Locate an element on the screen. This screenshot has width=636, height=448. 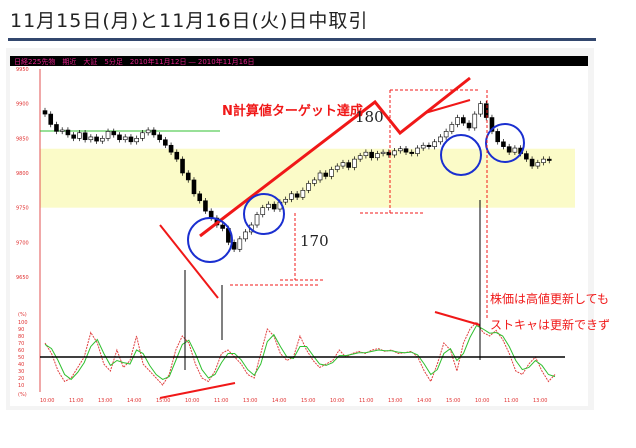
title-underline is located at coordinates (302, 39).